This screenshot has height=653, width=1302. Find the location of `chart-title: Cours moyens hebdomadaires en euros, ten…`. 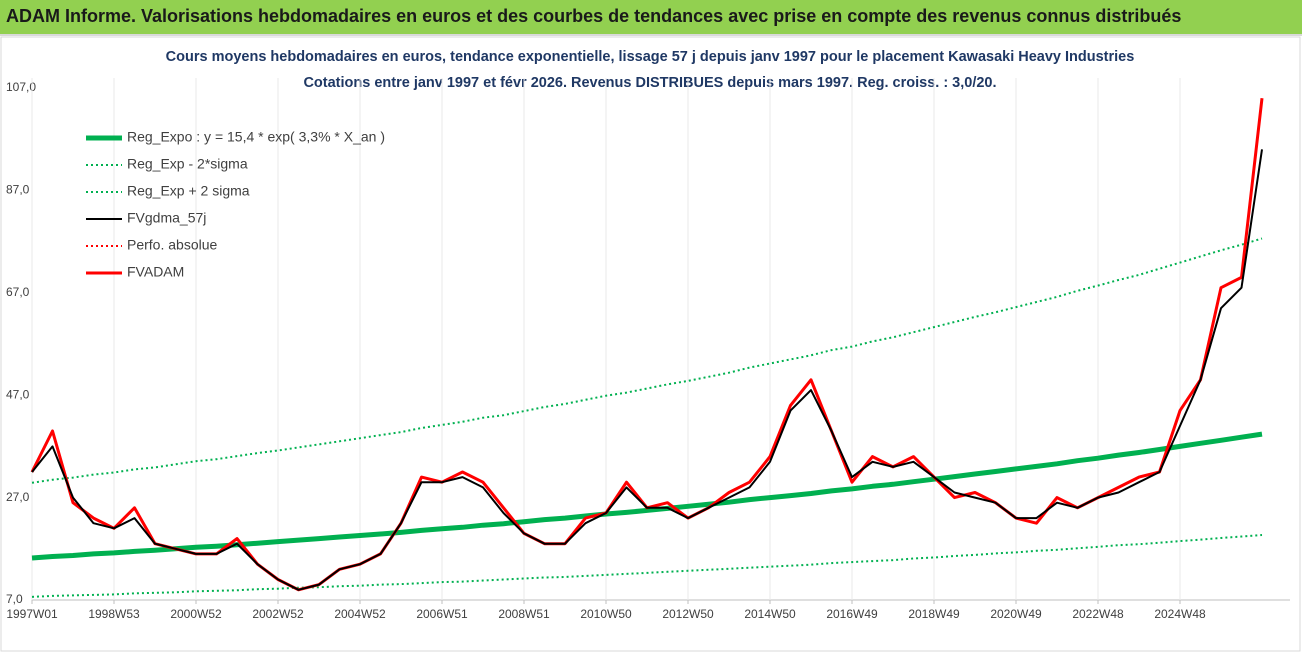

chart-title: Cours moyens hebdomadaires en euros, ten… is located at coordinates (650, 57).